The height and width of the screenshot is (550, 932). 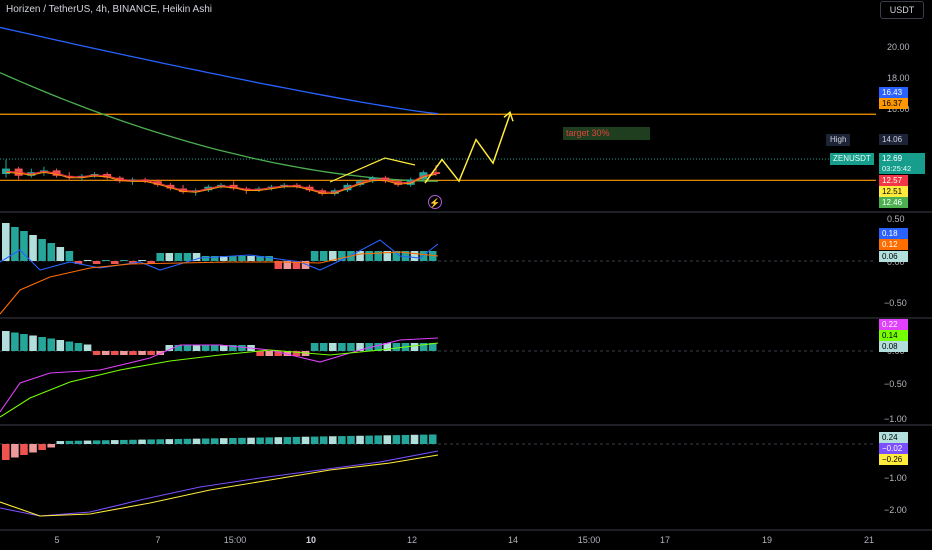 What do you see at coordinates (219, 380) in the screenshot?
I see `pane3-slow-line` at bounding box center [219, 380].